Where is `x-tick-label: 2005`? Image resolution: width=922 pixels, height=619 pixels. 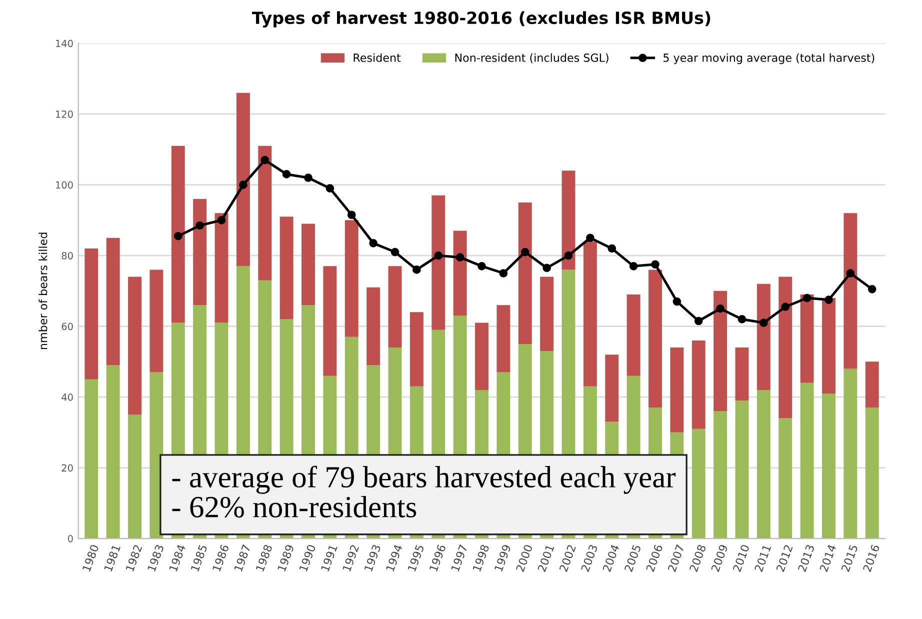 x-tick-label: 2005 is located at coordinates (633, 558).